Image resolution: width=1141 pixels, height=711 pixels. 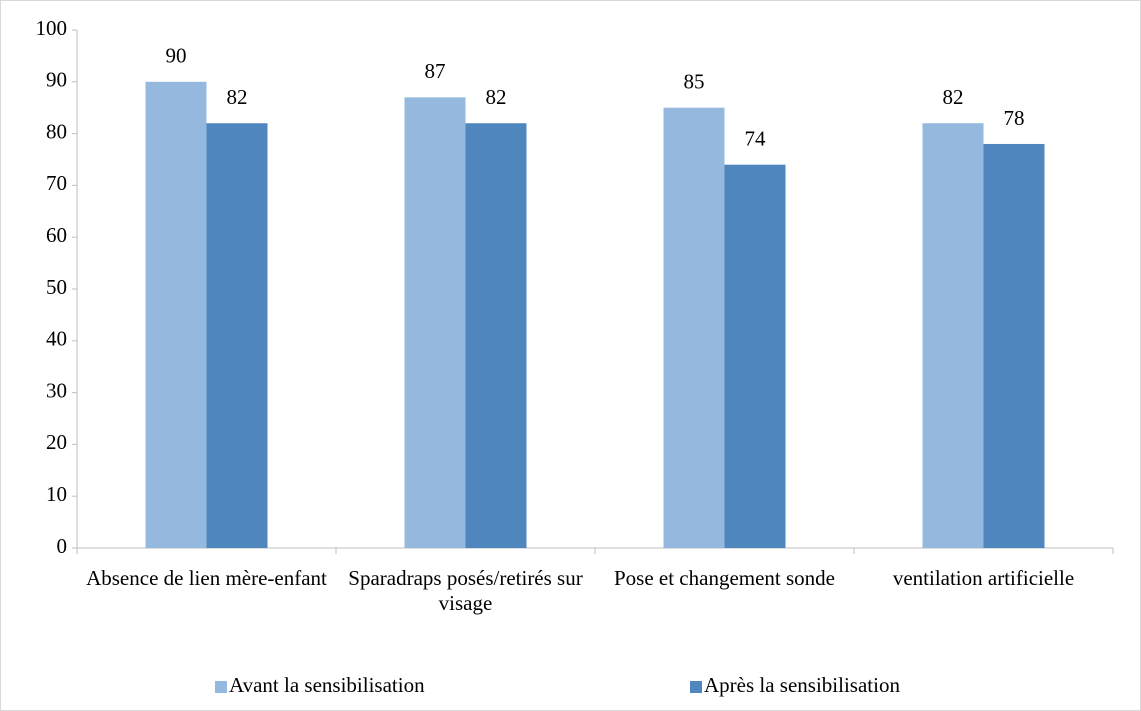 I want to click on y-tick-label: 80, so click(x=56, y=131).